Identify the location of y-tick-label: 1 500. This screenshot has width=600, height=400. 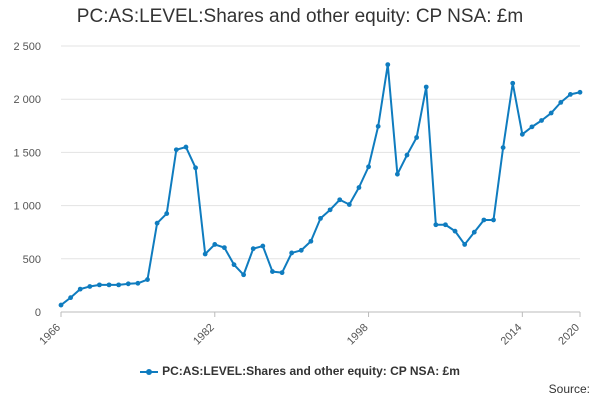
(27, 153).